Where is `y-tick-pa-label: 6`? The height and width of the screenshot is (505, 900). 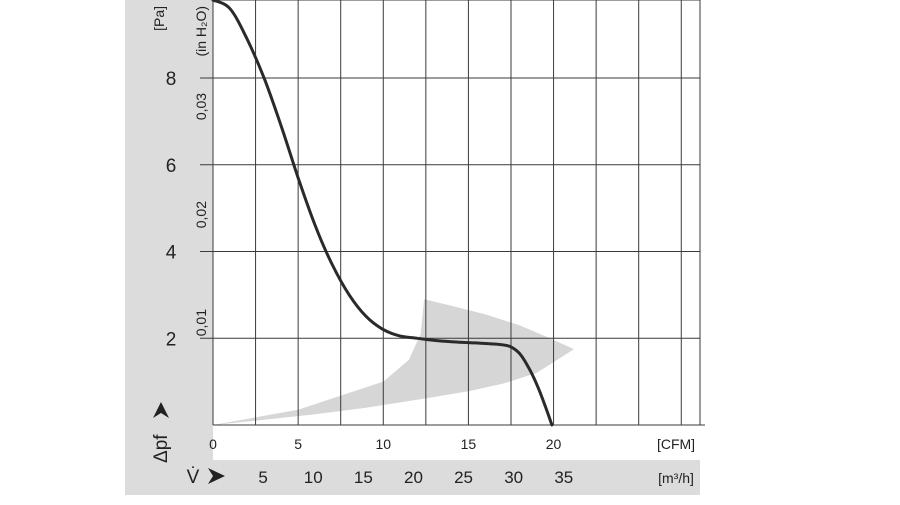 y-tick-pa-label: 6 is located at coordinates (171, 166).